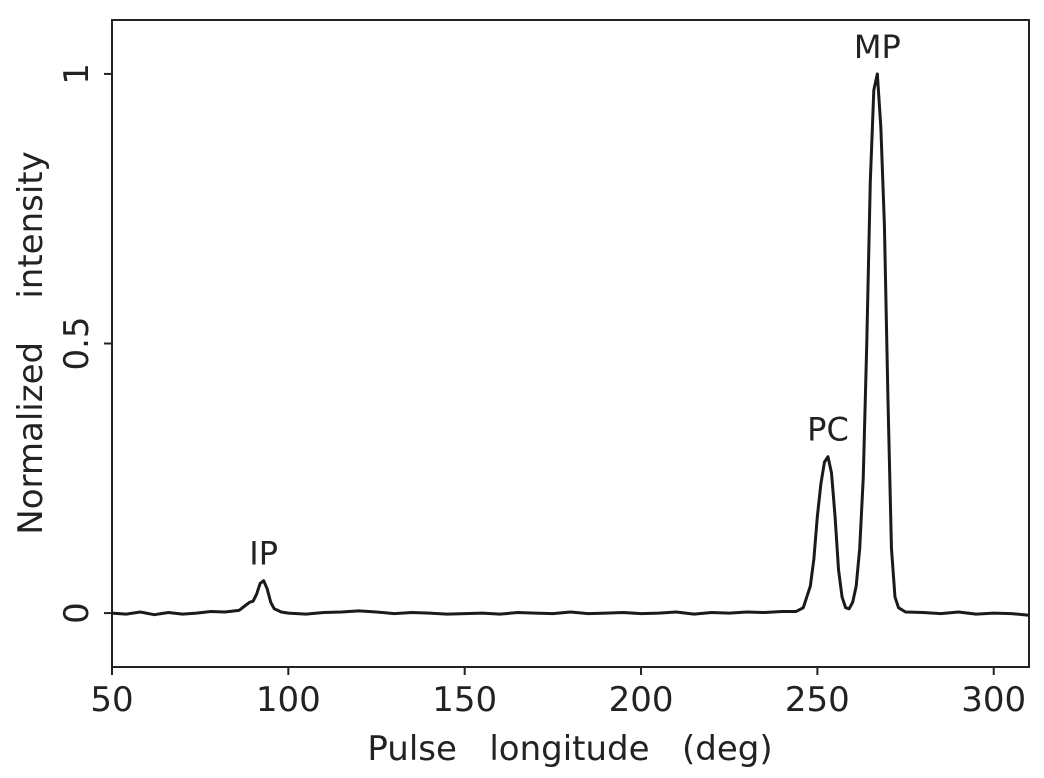  Describe the element at coordinates (641, 700) in the screenshot. I see `x-tick-label: 200` at that location.